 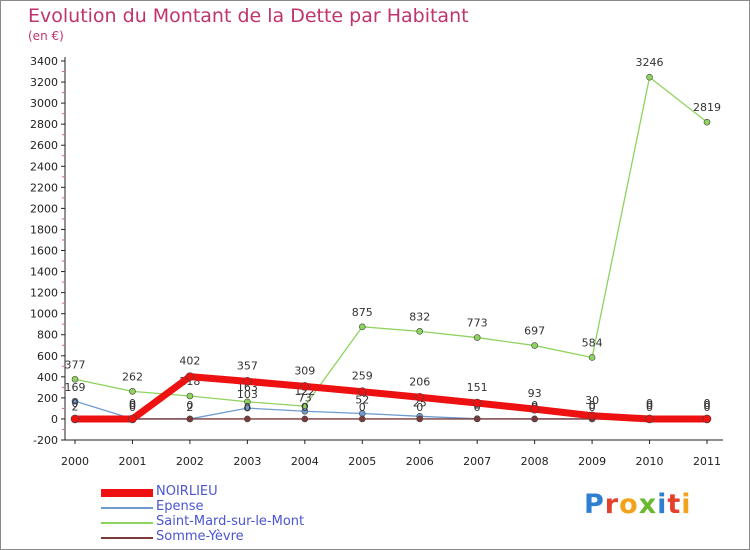 What do you see at coordinates (629, 504) in the screenshot?
I see `logo-letter: o` at bounding box center [629, 504].